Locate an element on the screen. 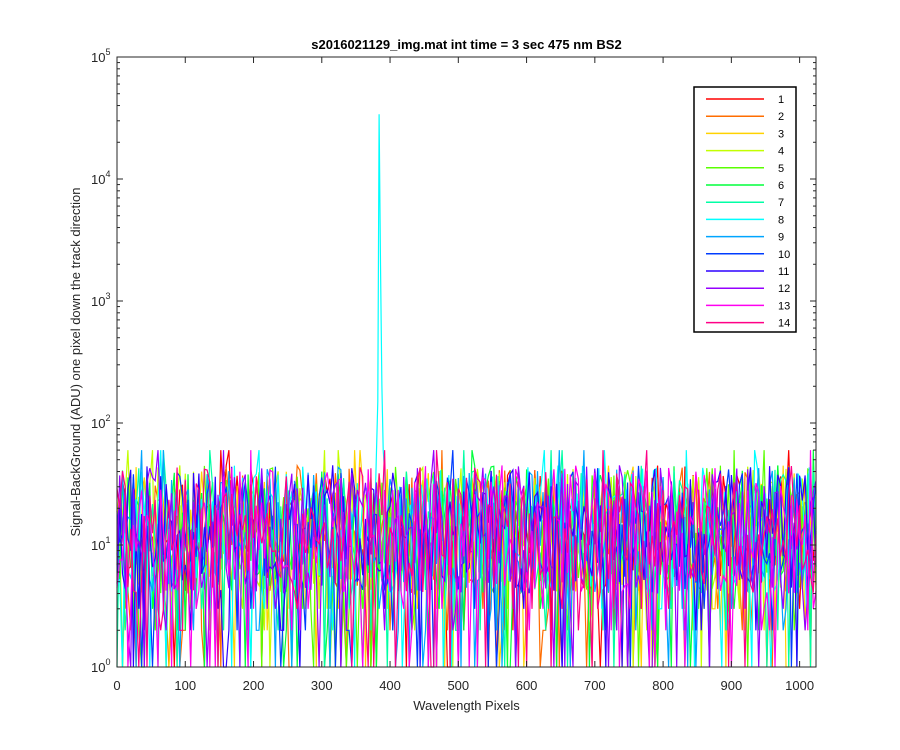 The height and width of the screenshot is (750, 900). legend-label-4: 4 is located at coordinates (781, 152).